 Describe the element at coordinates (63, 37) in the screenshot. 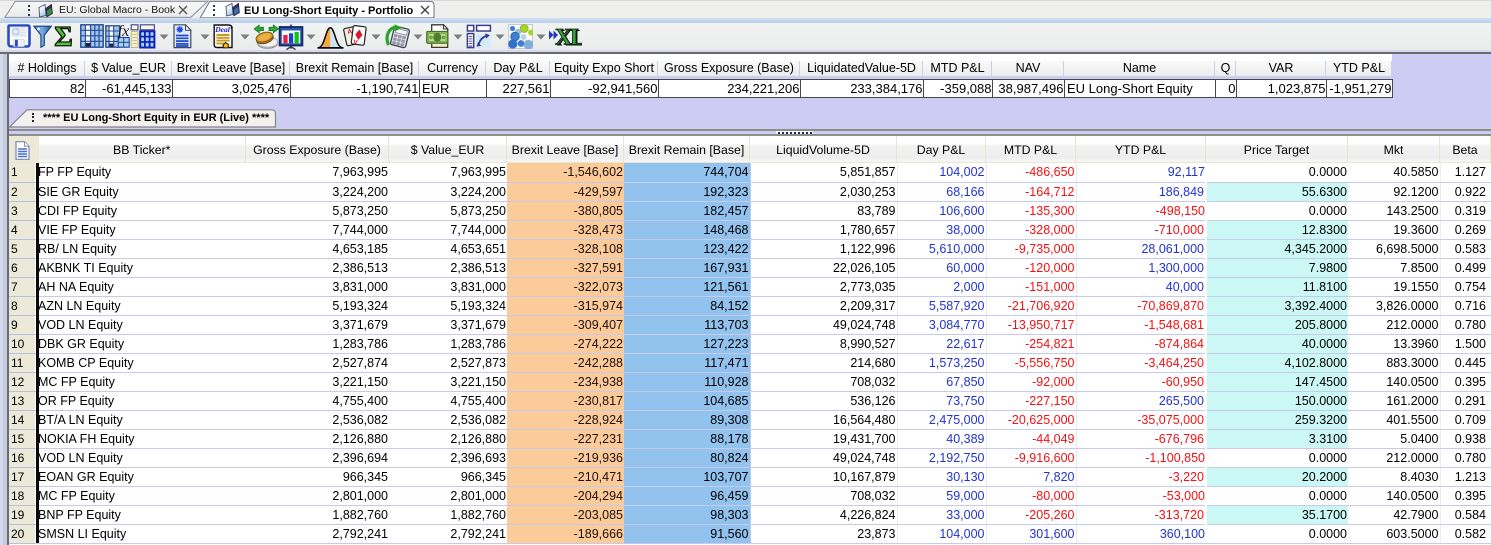

I see `svg-text: Σ` at that location.